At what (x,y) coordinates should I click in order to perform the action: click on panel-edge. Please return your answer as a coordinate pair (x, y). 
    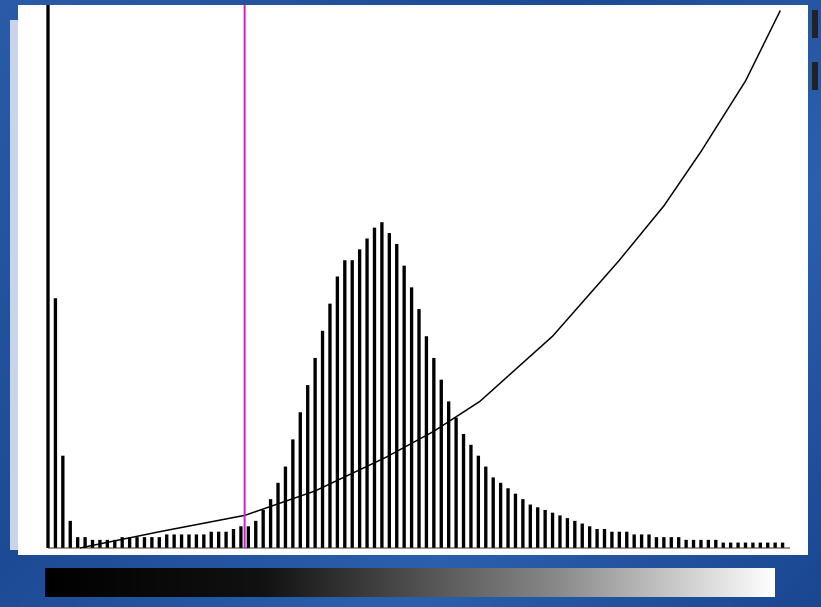
    Looking at the image, I should click on (14, 285).